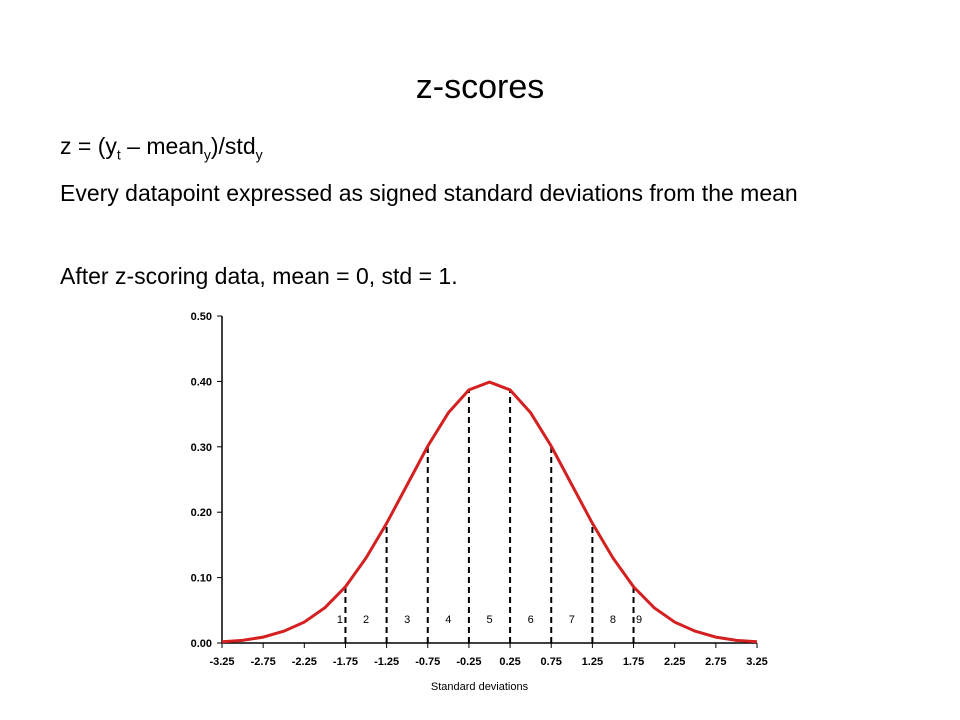 The height and width of the screenshot is (720, 960). Describe the element at coordinates (201, 448) in the screenshot. I see `y-tick-label: 0.30` at that location.